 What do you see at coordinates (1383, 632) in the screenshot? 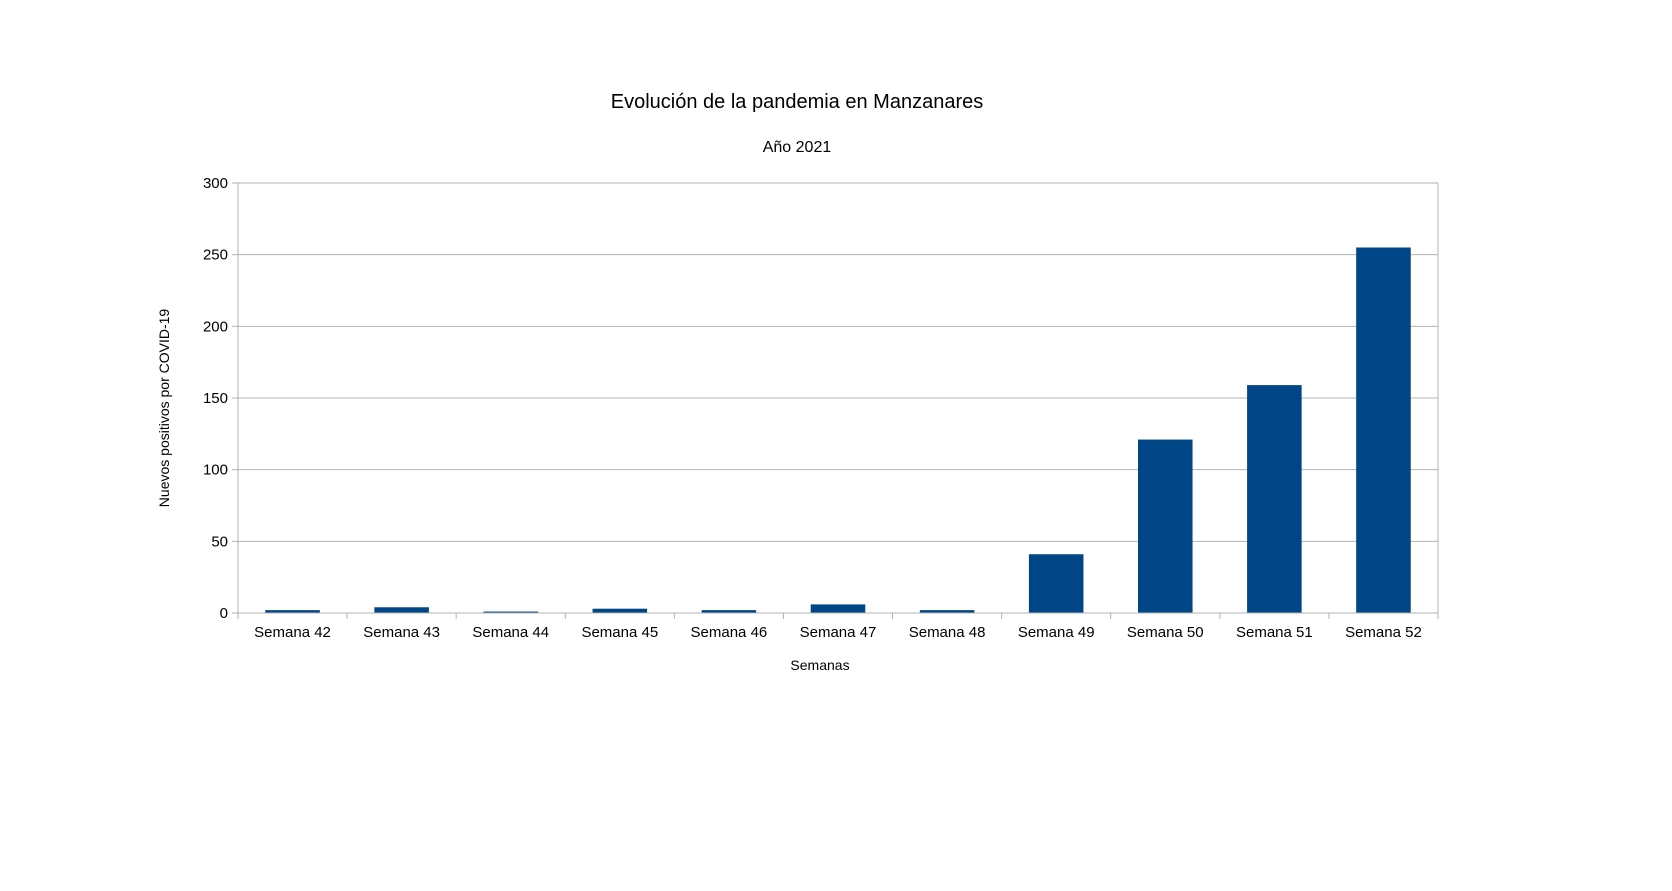
I see `x-tick-label: Semana 52` at bounding box center [1383, 632].